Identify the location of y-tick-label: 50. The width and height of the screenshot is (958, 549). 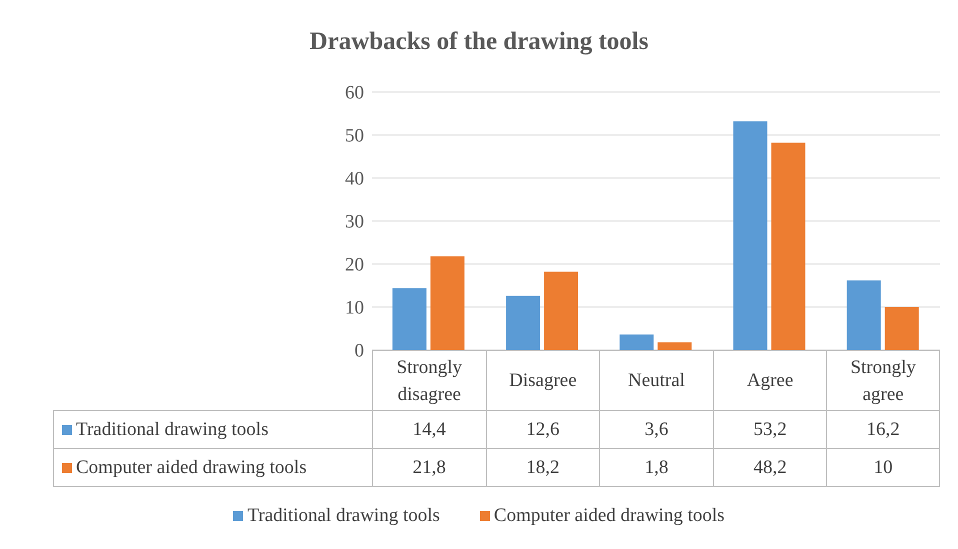
(354, 136).